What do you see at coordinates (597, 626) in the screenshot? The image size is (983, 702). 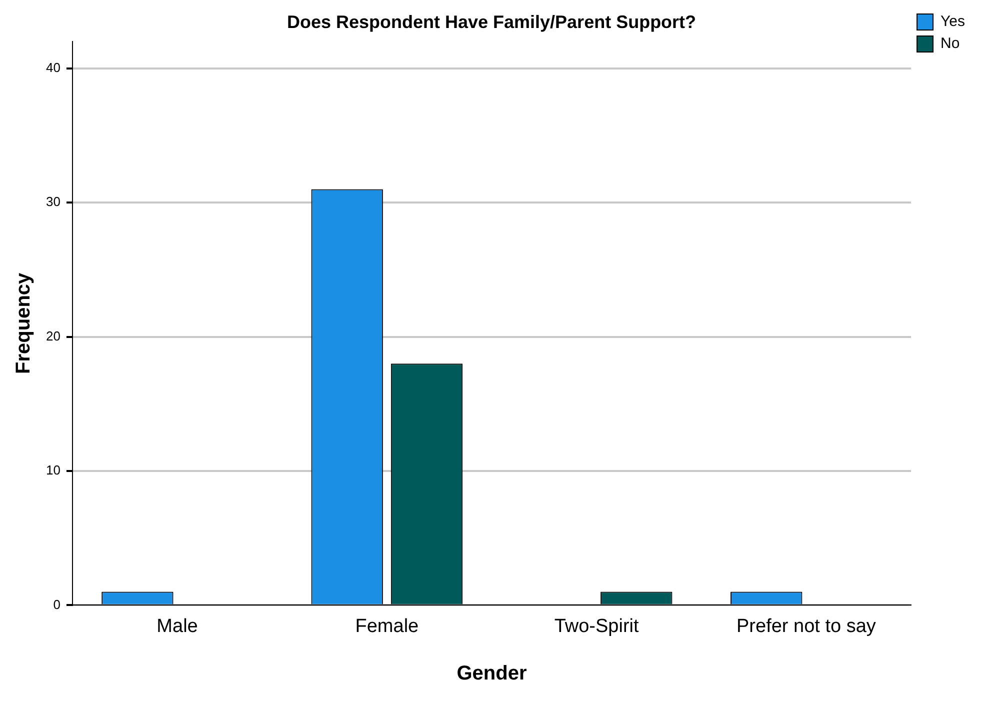 I see `x-tick-label: Two-Spirit` at bounding box center [597, 626].